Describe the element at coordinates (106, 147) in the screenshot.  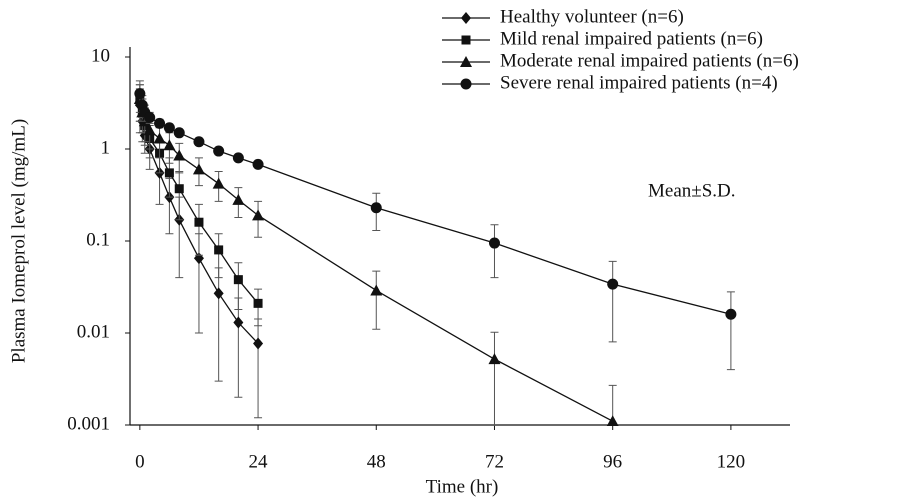
I see `y-tick-label: 1` at that location.